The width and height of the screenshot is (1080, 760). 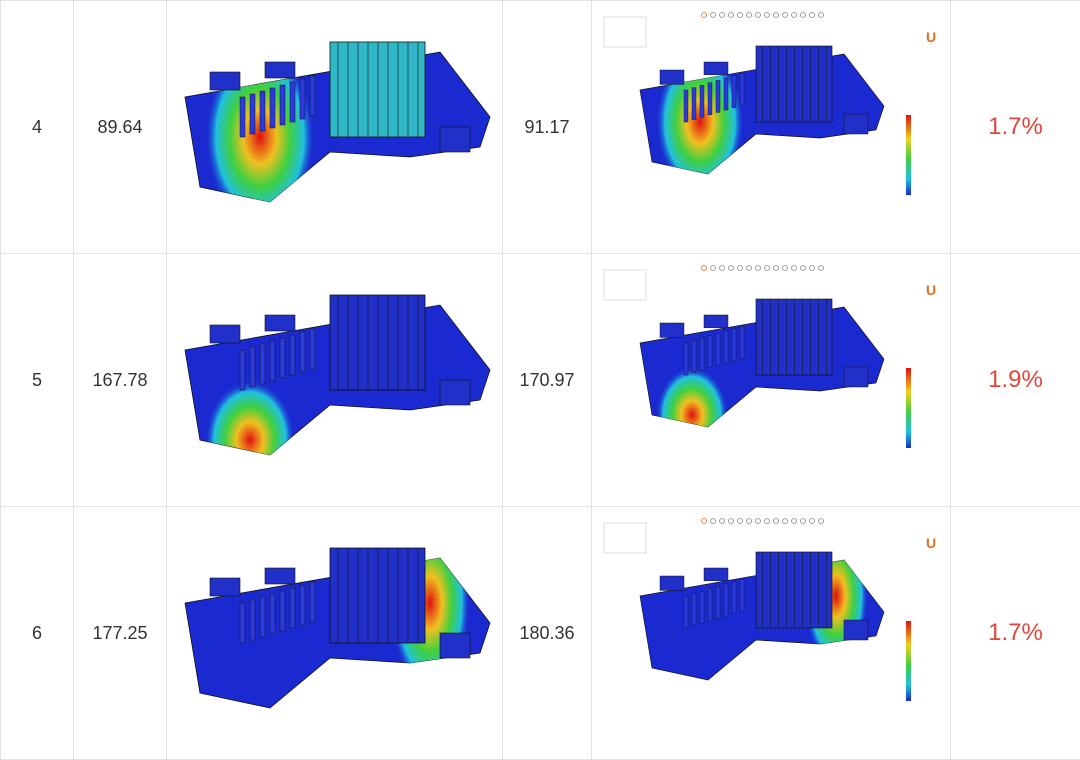 I want to click on frequency-cell: 91.17, so click(x=547, y=127).